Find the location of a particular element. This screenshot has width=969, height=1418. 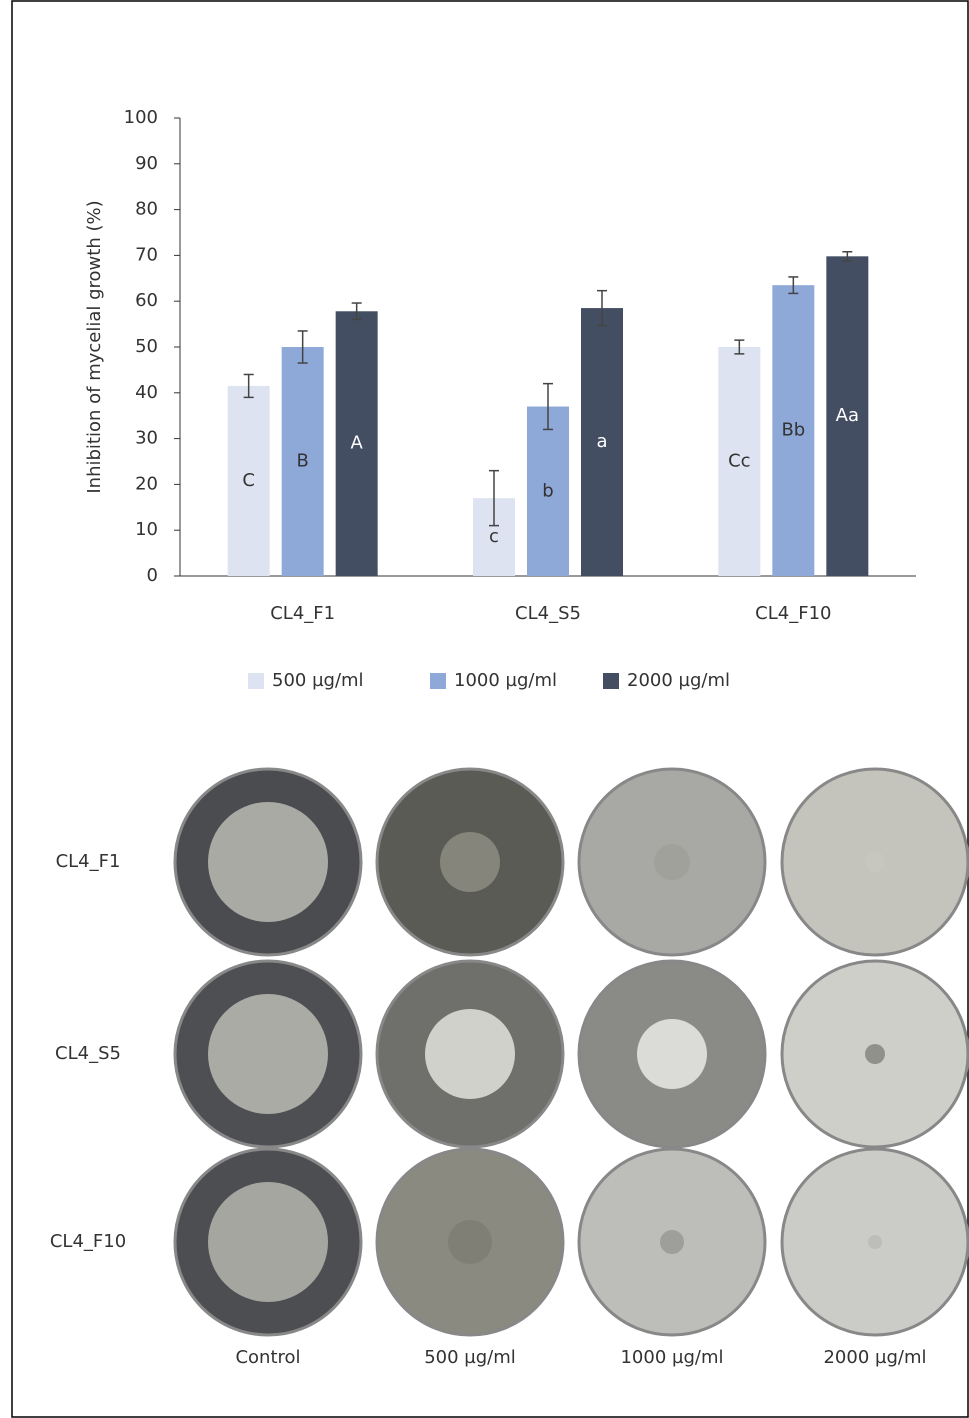

y-tick-label: 60 is located at coordinates (146, 300).